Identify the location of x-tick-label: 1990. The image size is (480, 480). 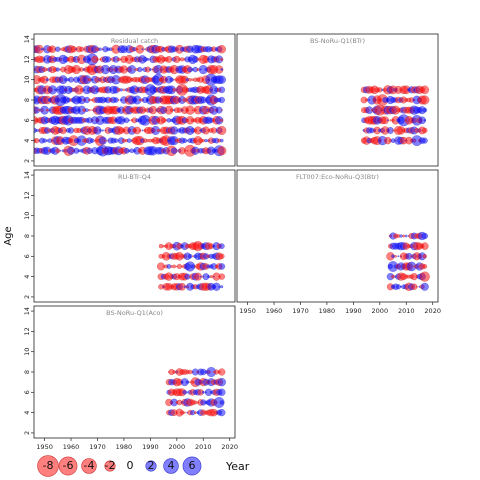
(353, 311).